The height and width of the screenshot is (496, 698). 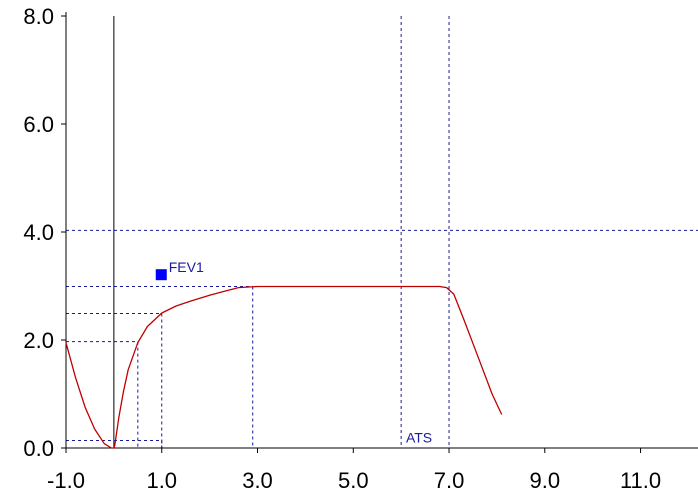 I want to click on x-tick-label-3: 5.0, so click(x=353, y=480).